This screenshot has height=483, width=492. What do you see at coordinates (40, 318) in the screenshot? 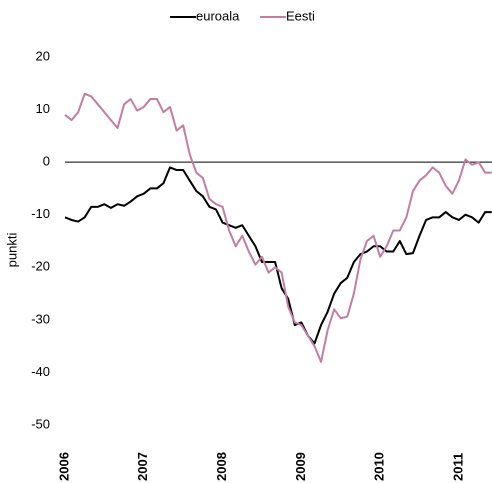
I see `y-tick-label: -30` at bounding box center [40, 318].